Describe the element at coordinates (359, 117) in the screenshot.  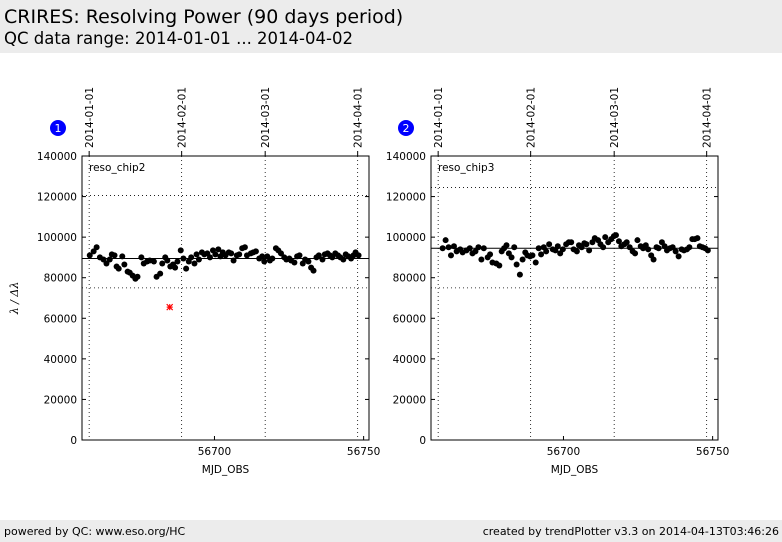
I see `chart-1-date-label: 2014-04-01` at that location.